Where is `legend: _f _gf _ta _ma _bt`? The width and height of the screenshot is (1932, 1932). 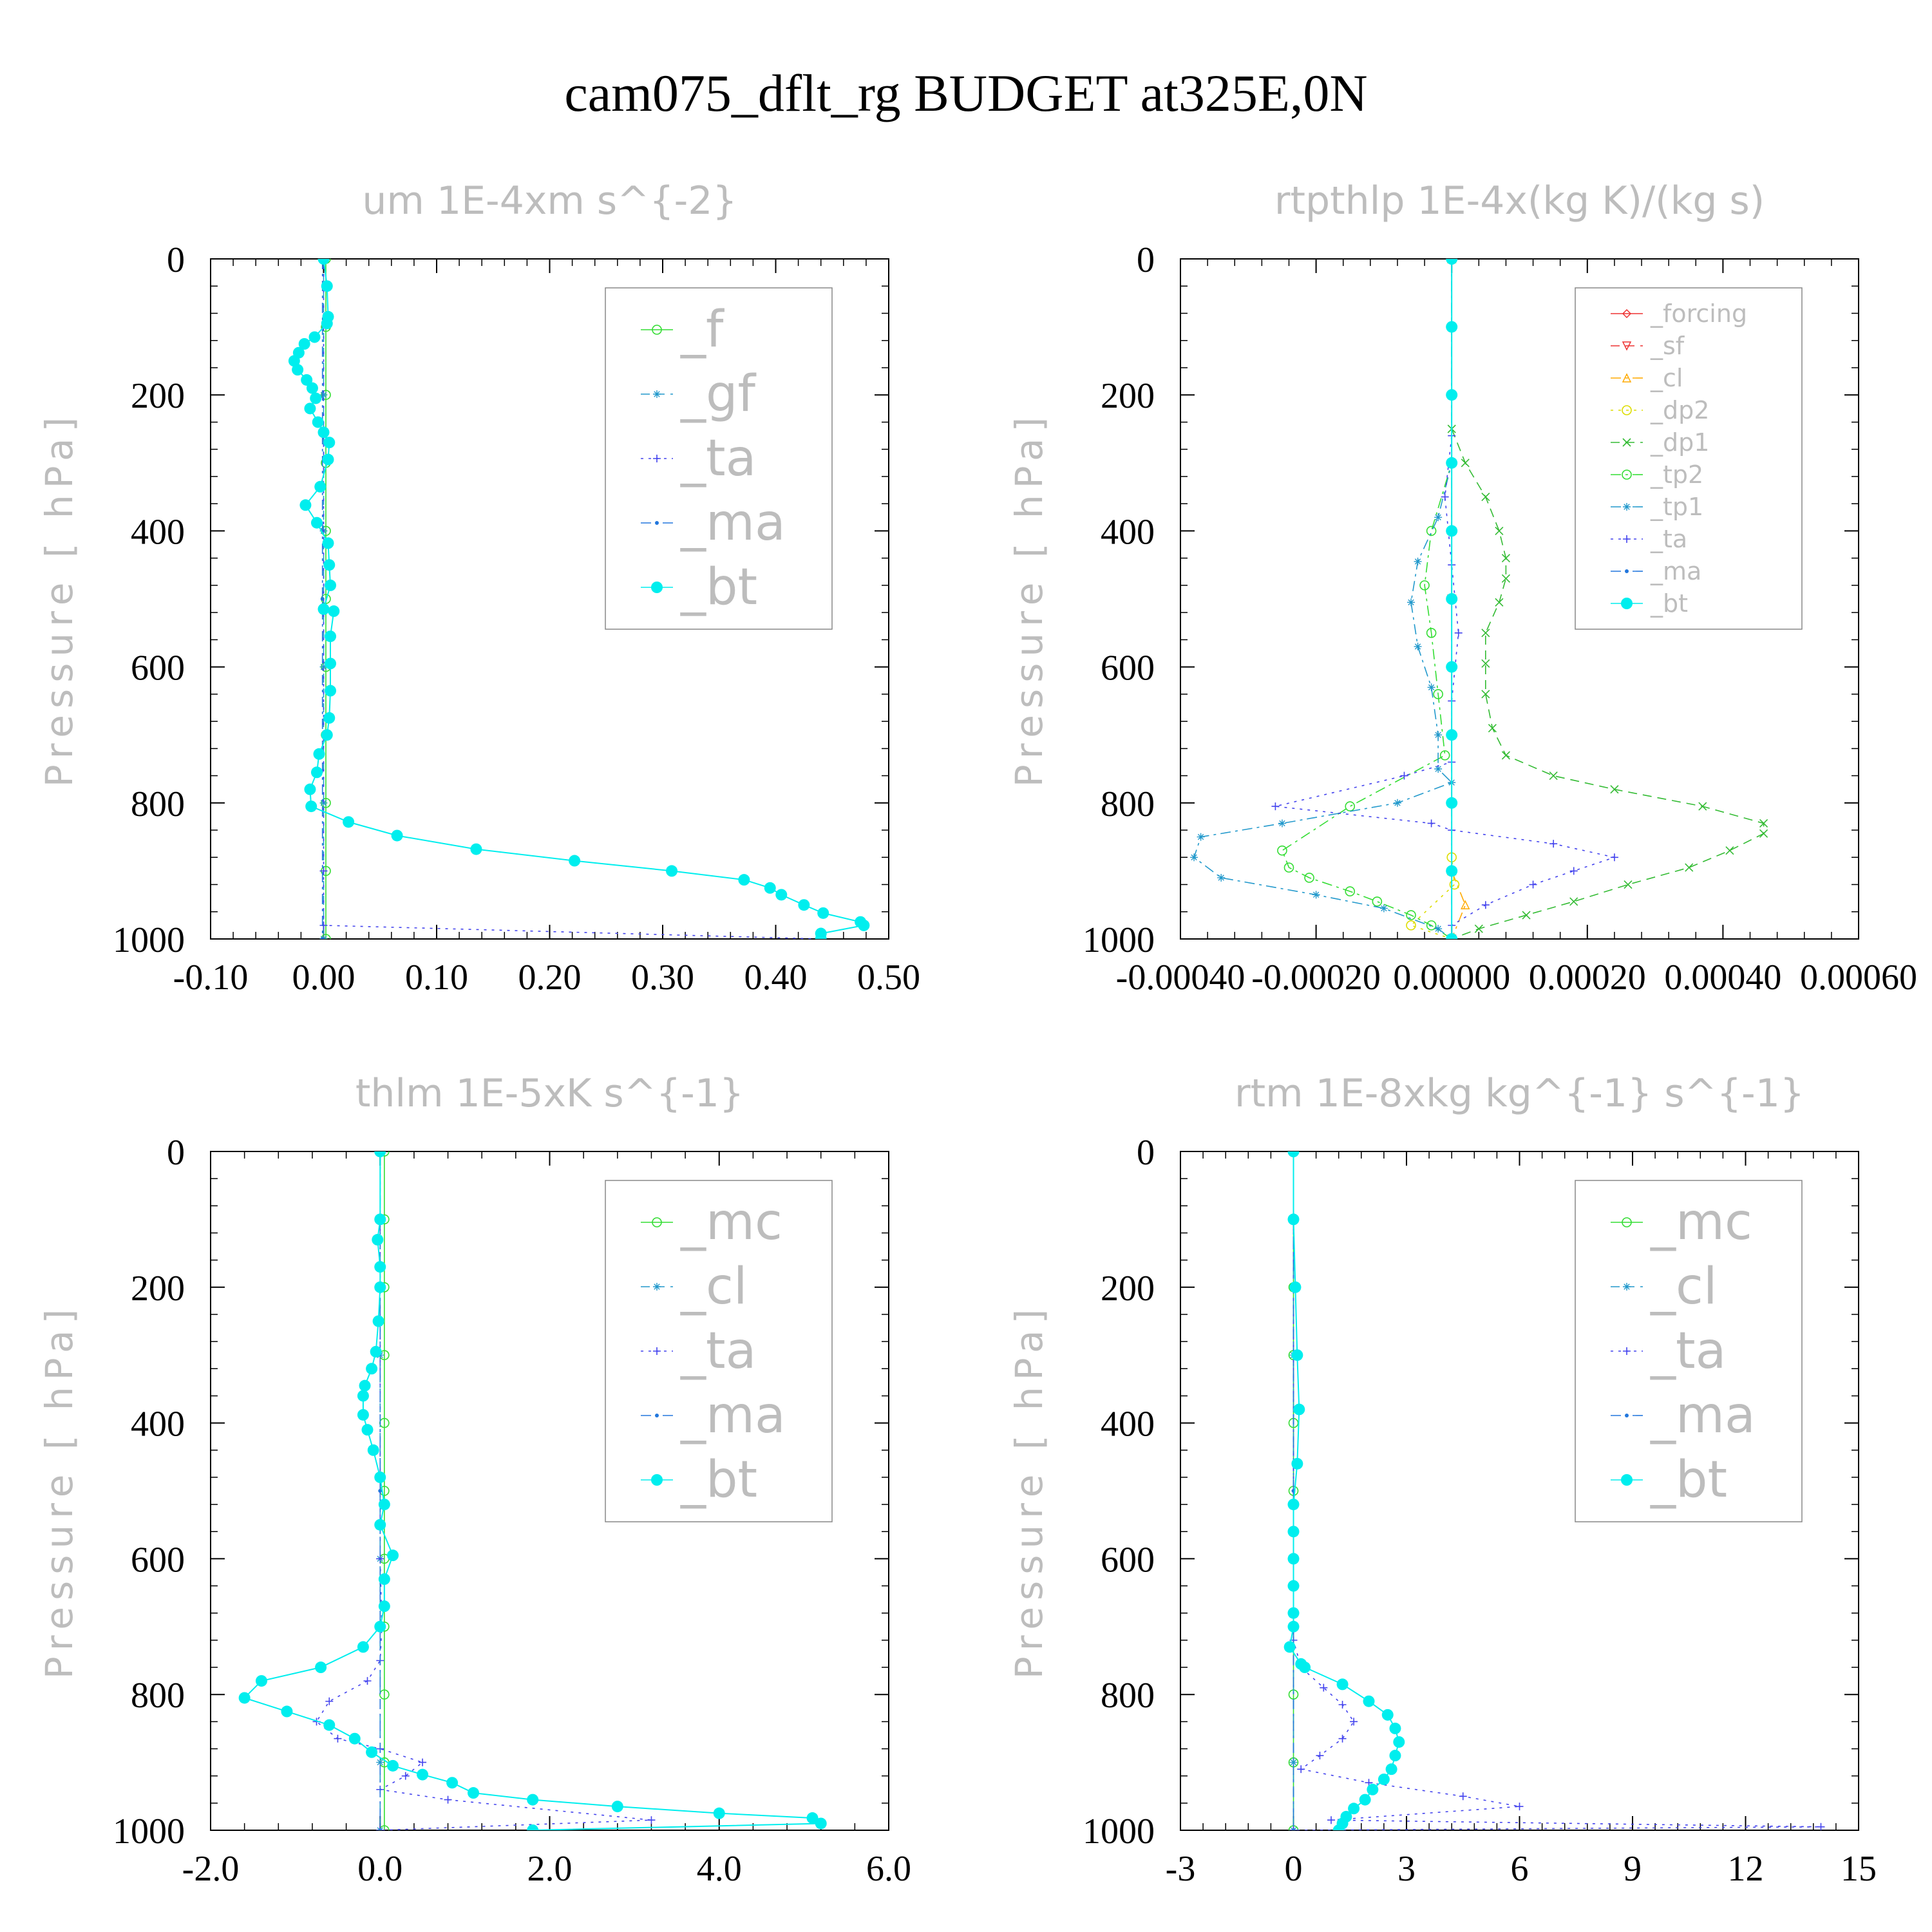 legend: _f _gf _ta _ma _bt is located at coordinates (719, 459).